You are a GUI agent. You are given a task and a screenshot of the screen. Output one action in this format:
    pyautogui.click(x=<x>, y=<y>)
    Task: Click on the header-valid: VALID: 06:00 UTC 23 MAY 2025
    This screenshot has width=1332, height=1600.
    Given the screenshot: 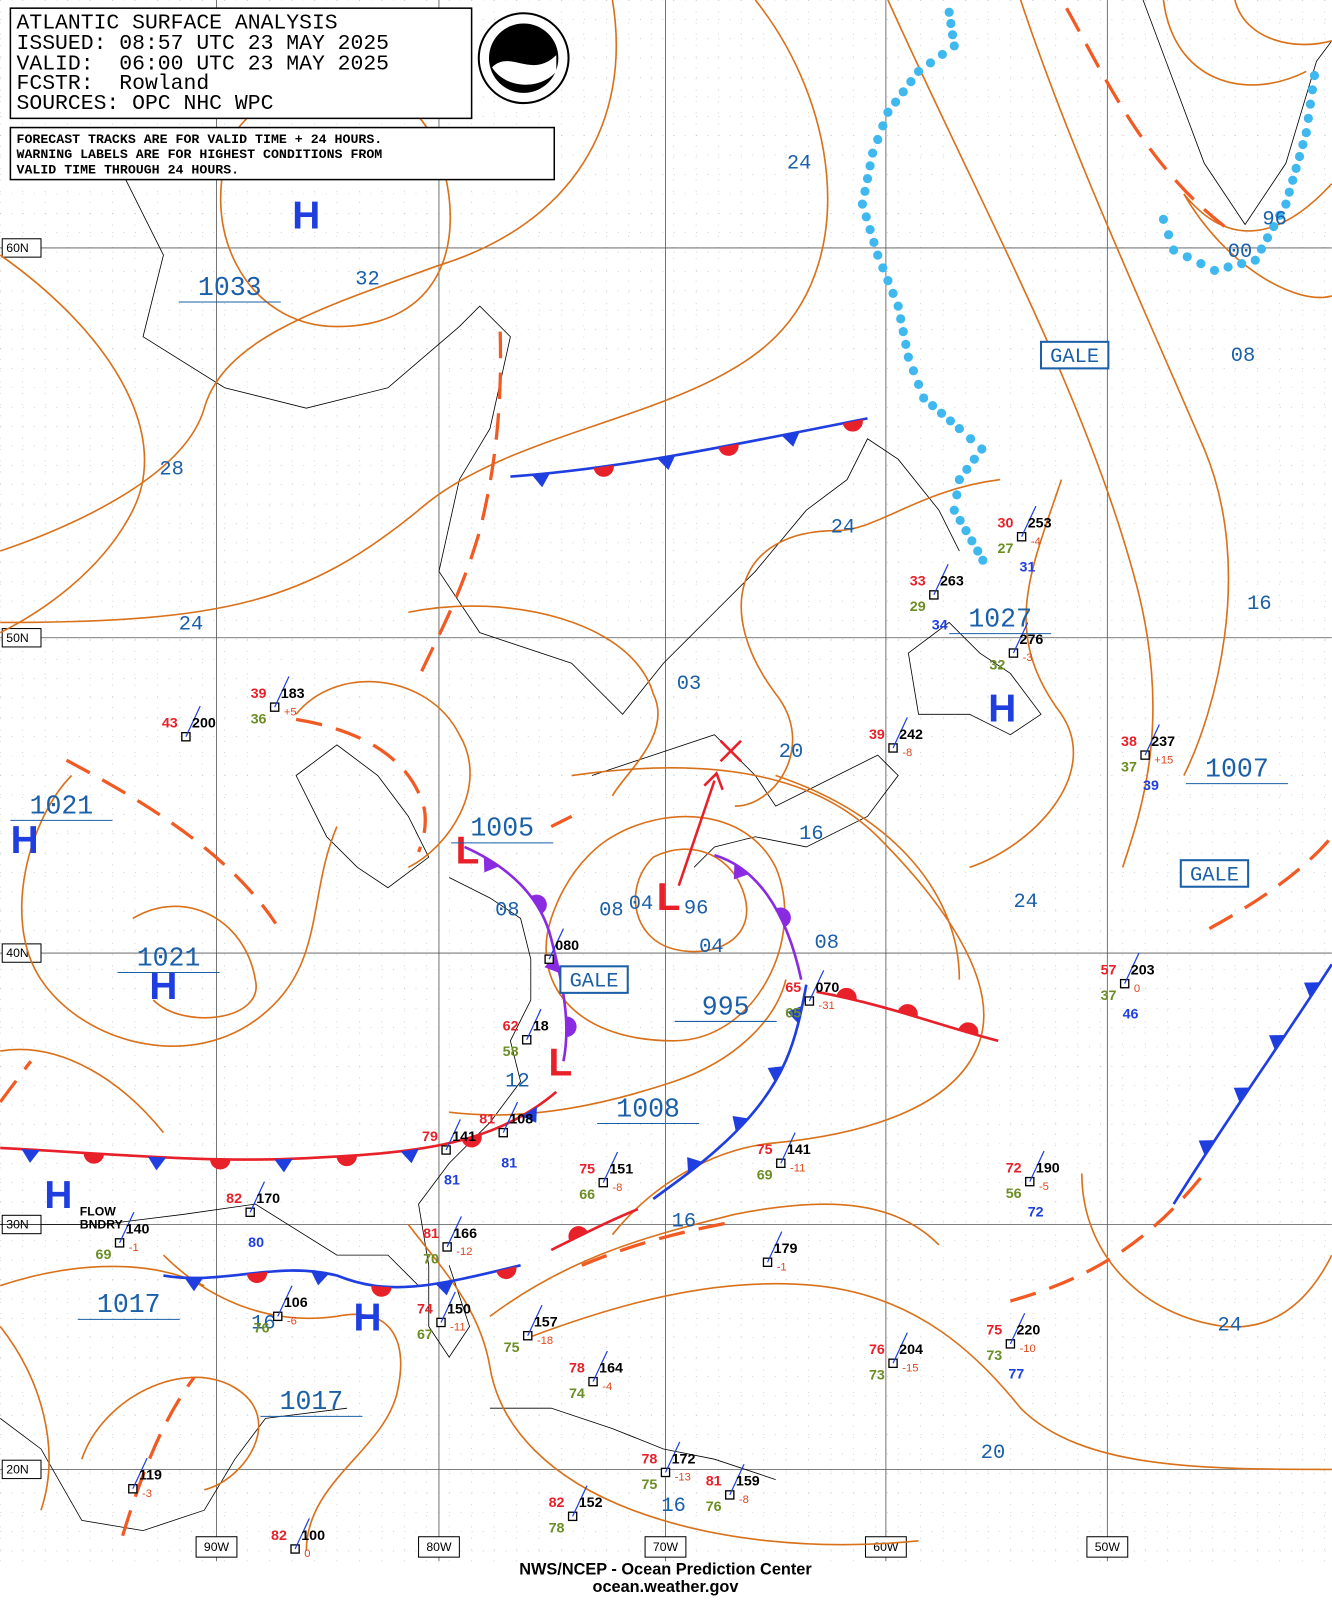 What is the action you would take?
    pyautogui.click(x=203, y=64)
    